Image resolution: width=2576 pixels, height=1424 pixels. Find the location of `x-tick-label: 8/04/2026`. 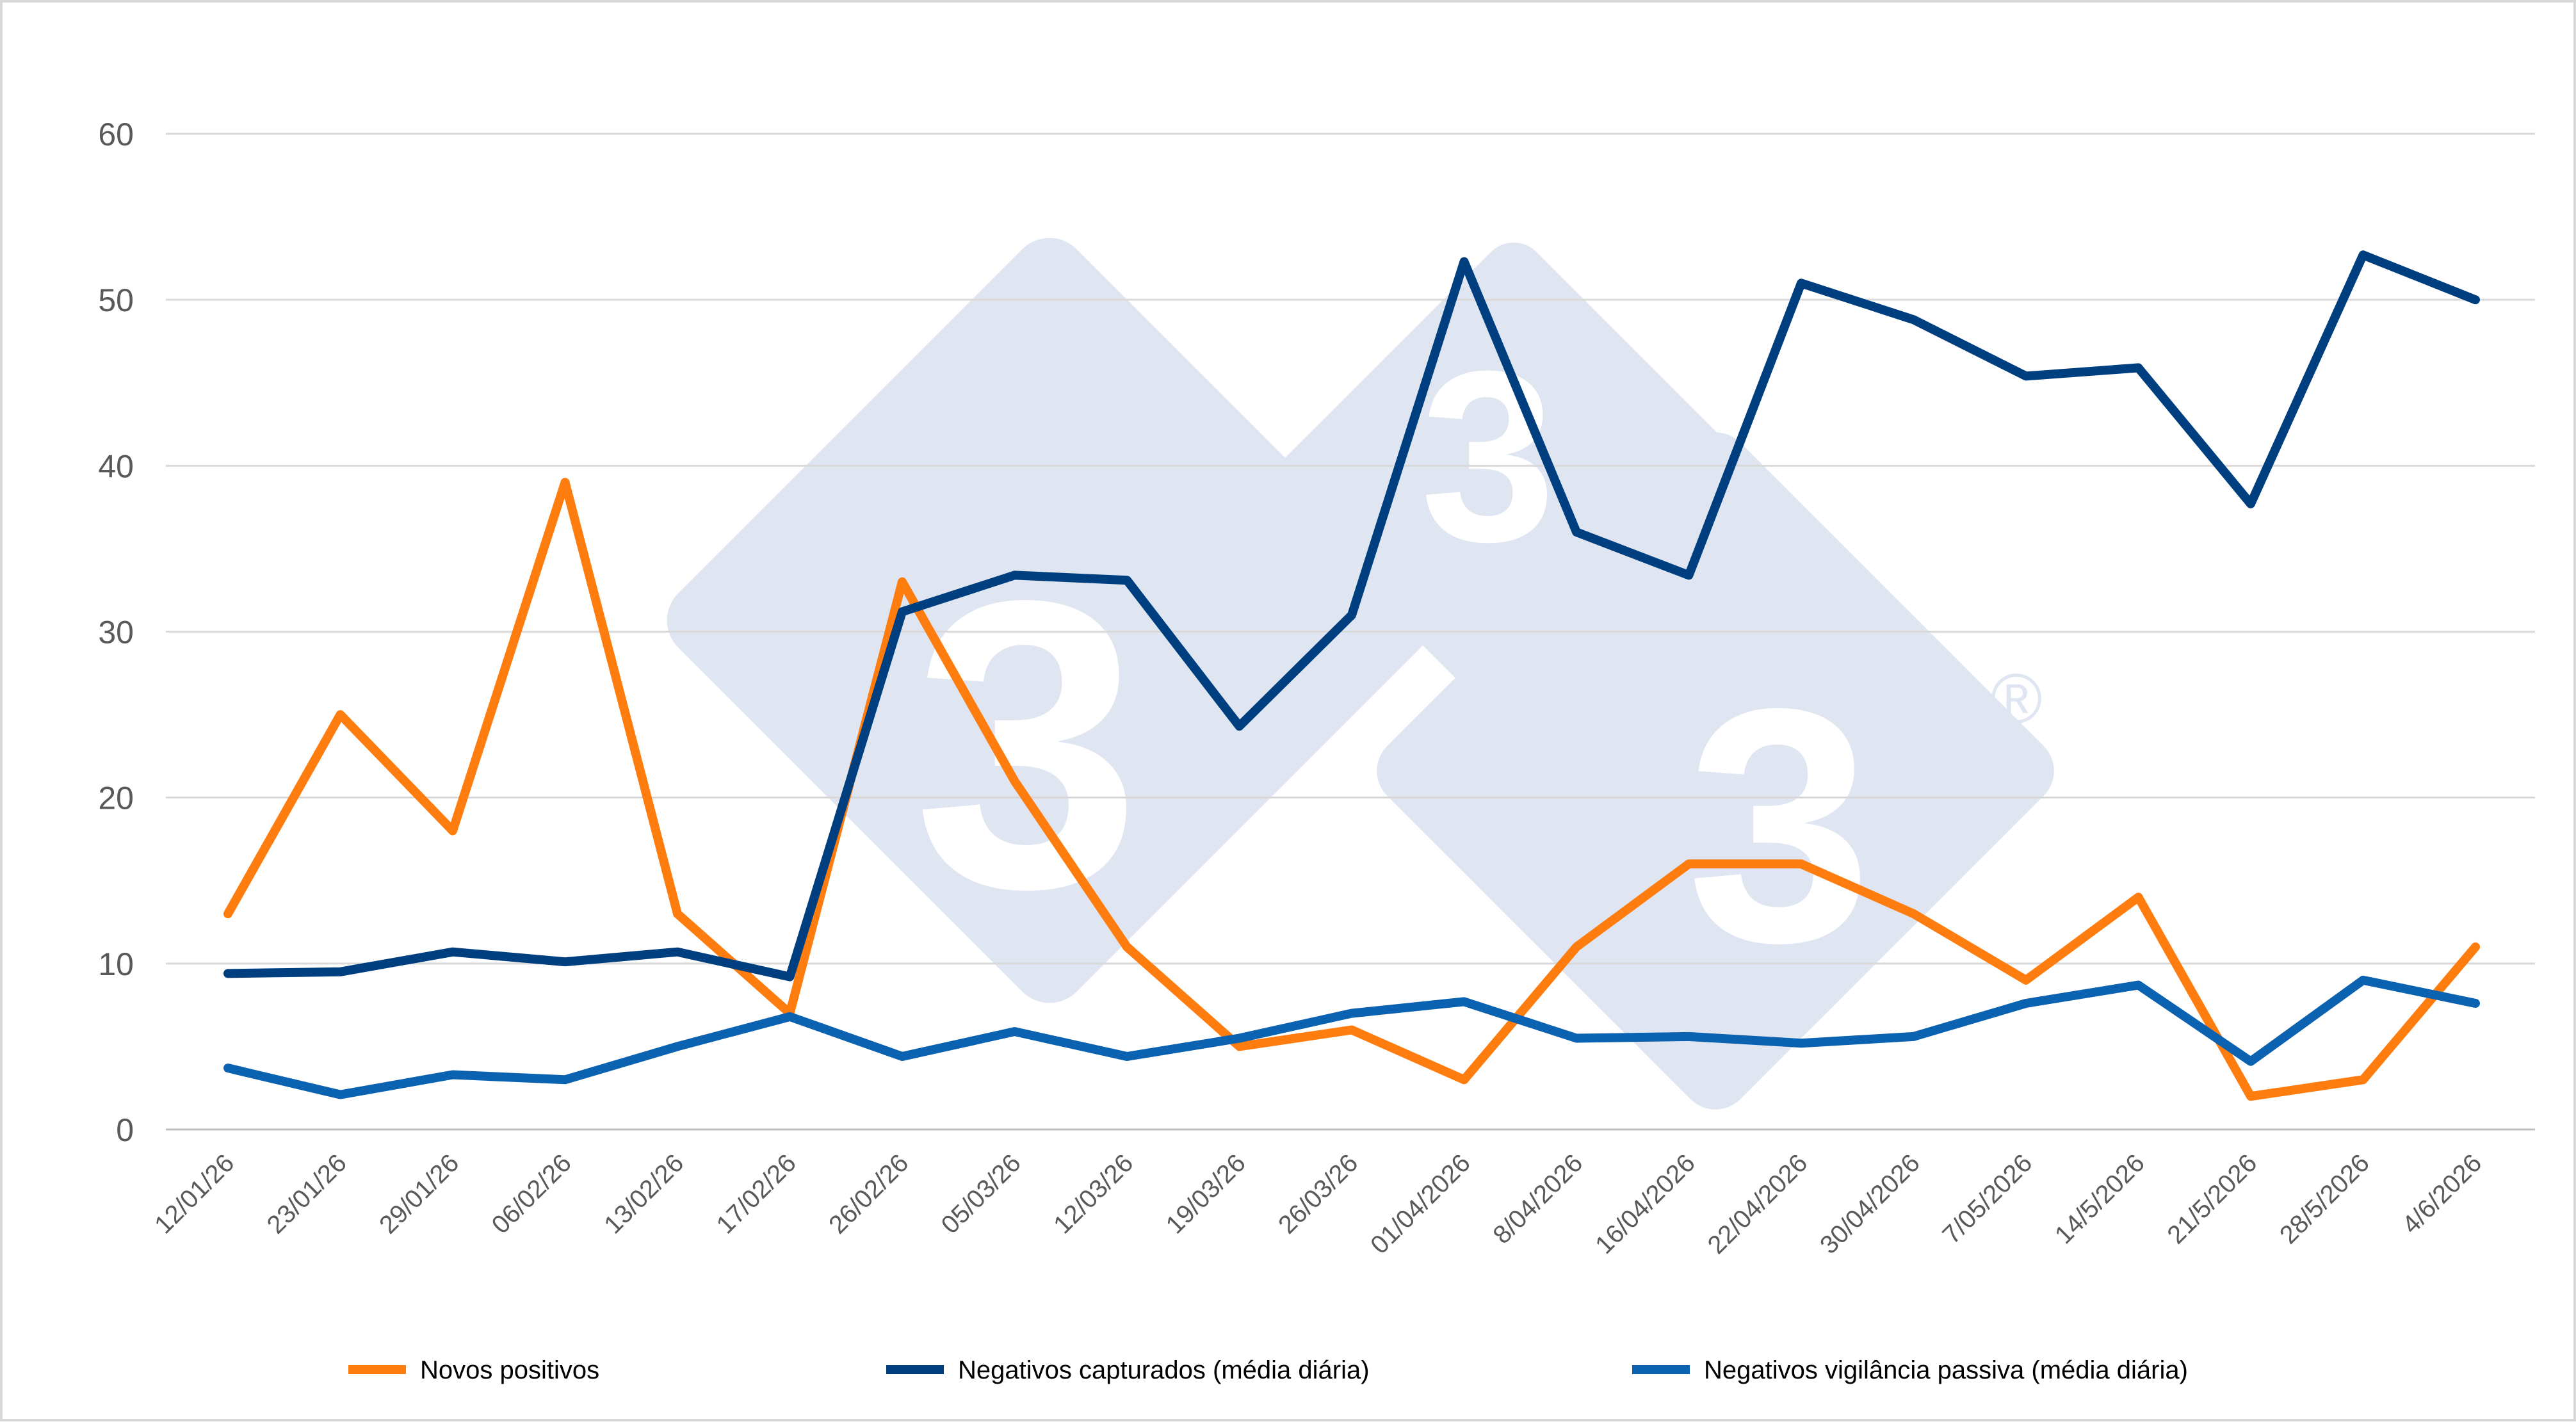

x-tick-label: 8/04/2026 is located at coordinates (1537, 1199).